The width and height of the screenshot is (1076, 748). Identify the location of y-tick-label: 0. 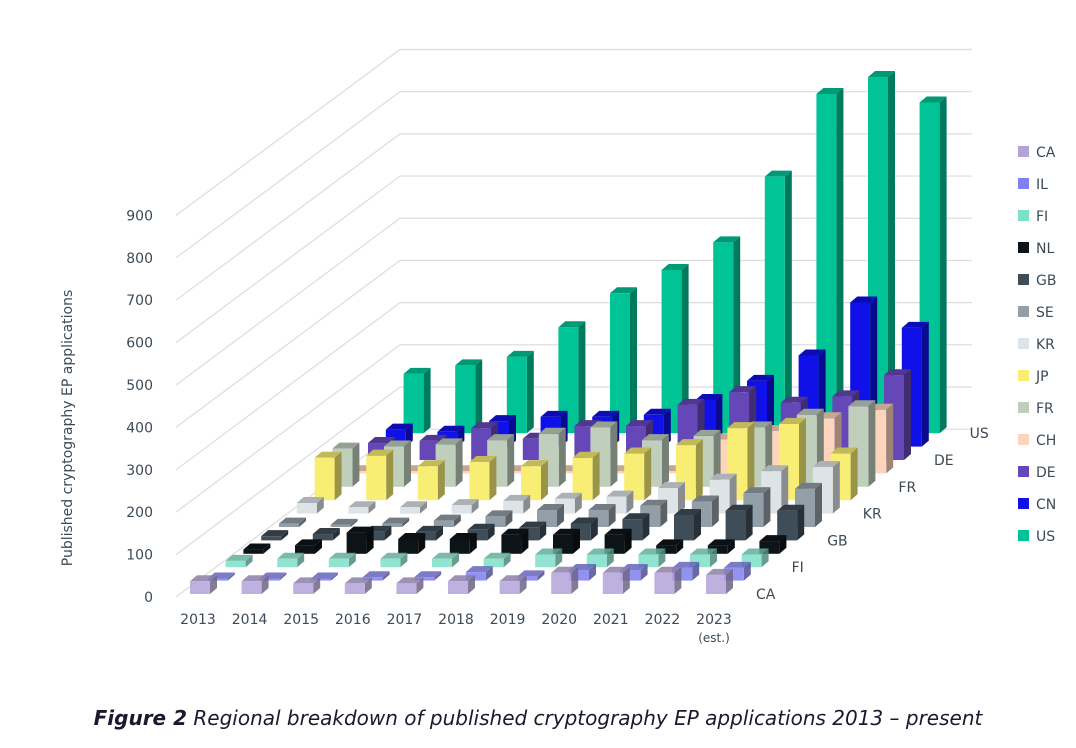
(148, 598).